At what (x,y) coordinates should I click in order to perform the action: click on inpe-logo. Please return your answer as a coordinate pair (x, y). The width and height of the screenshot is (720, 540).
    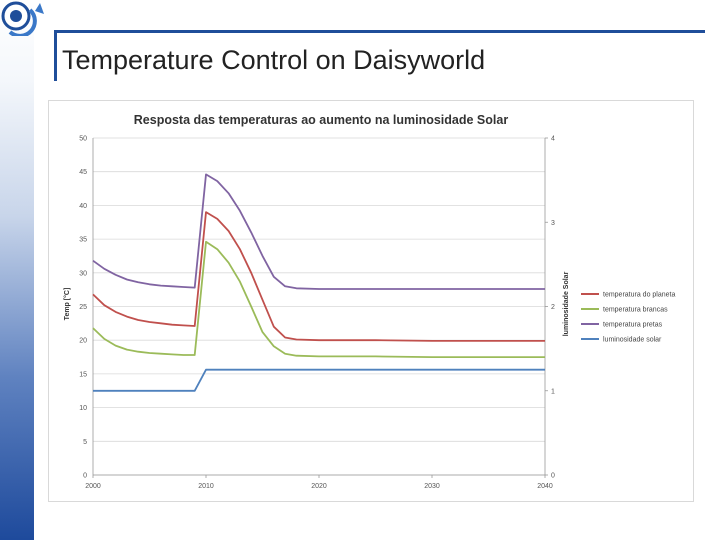
    Looking at the image, I should click on (22, 18).